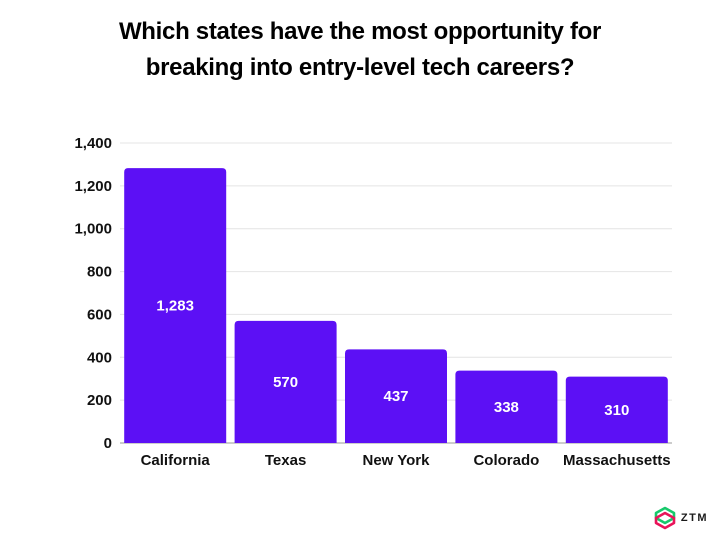 This screenshot has width=720, height=540. What do you see at coordinates (93, 143) in the screenshot?
I see `y-tick-label: 1,400` at bounding box center [93, 143].